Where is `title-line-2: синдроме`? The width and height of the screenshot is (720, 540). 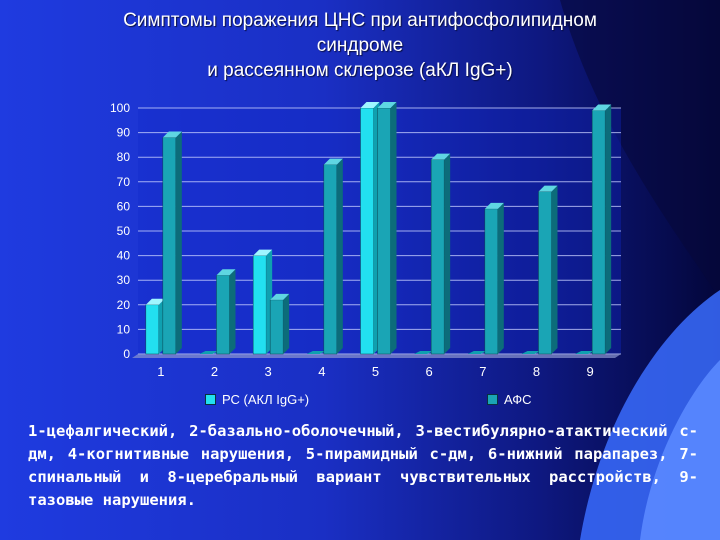
title-line-2: синдроме is located at coordinates (360, 45).